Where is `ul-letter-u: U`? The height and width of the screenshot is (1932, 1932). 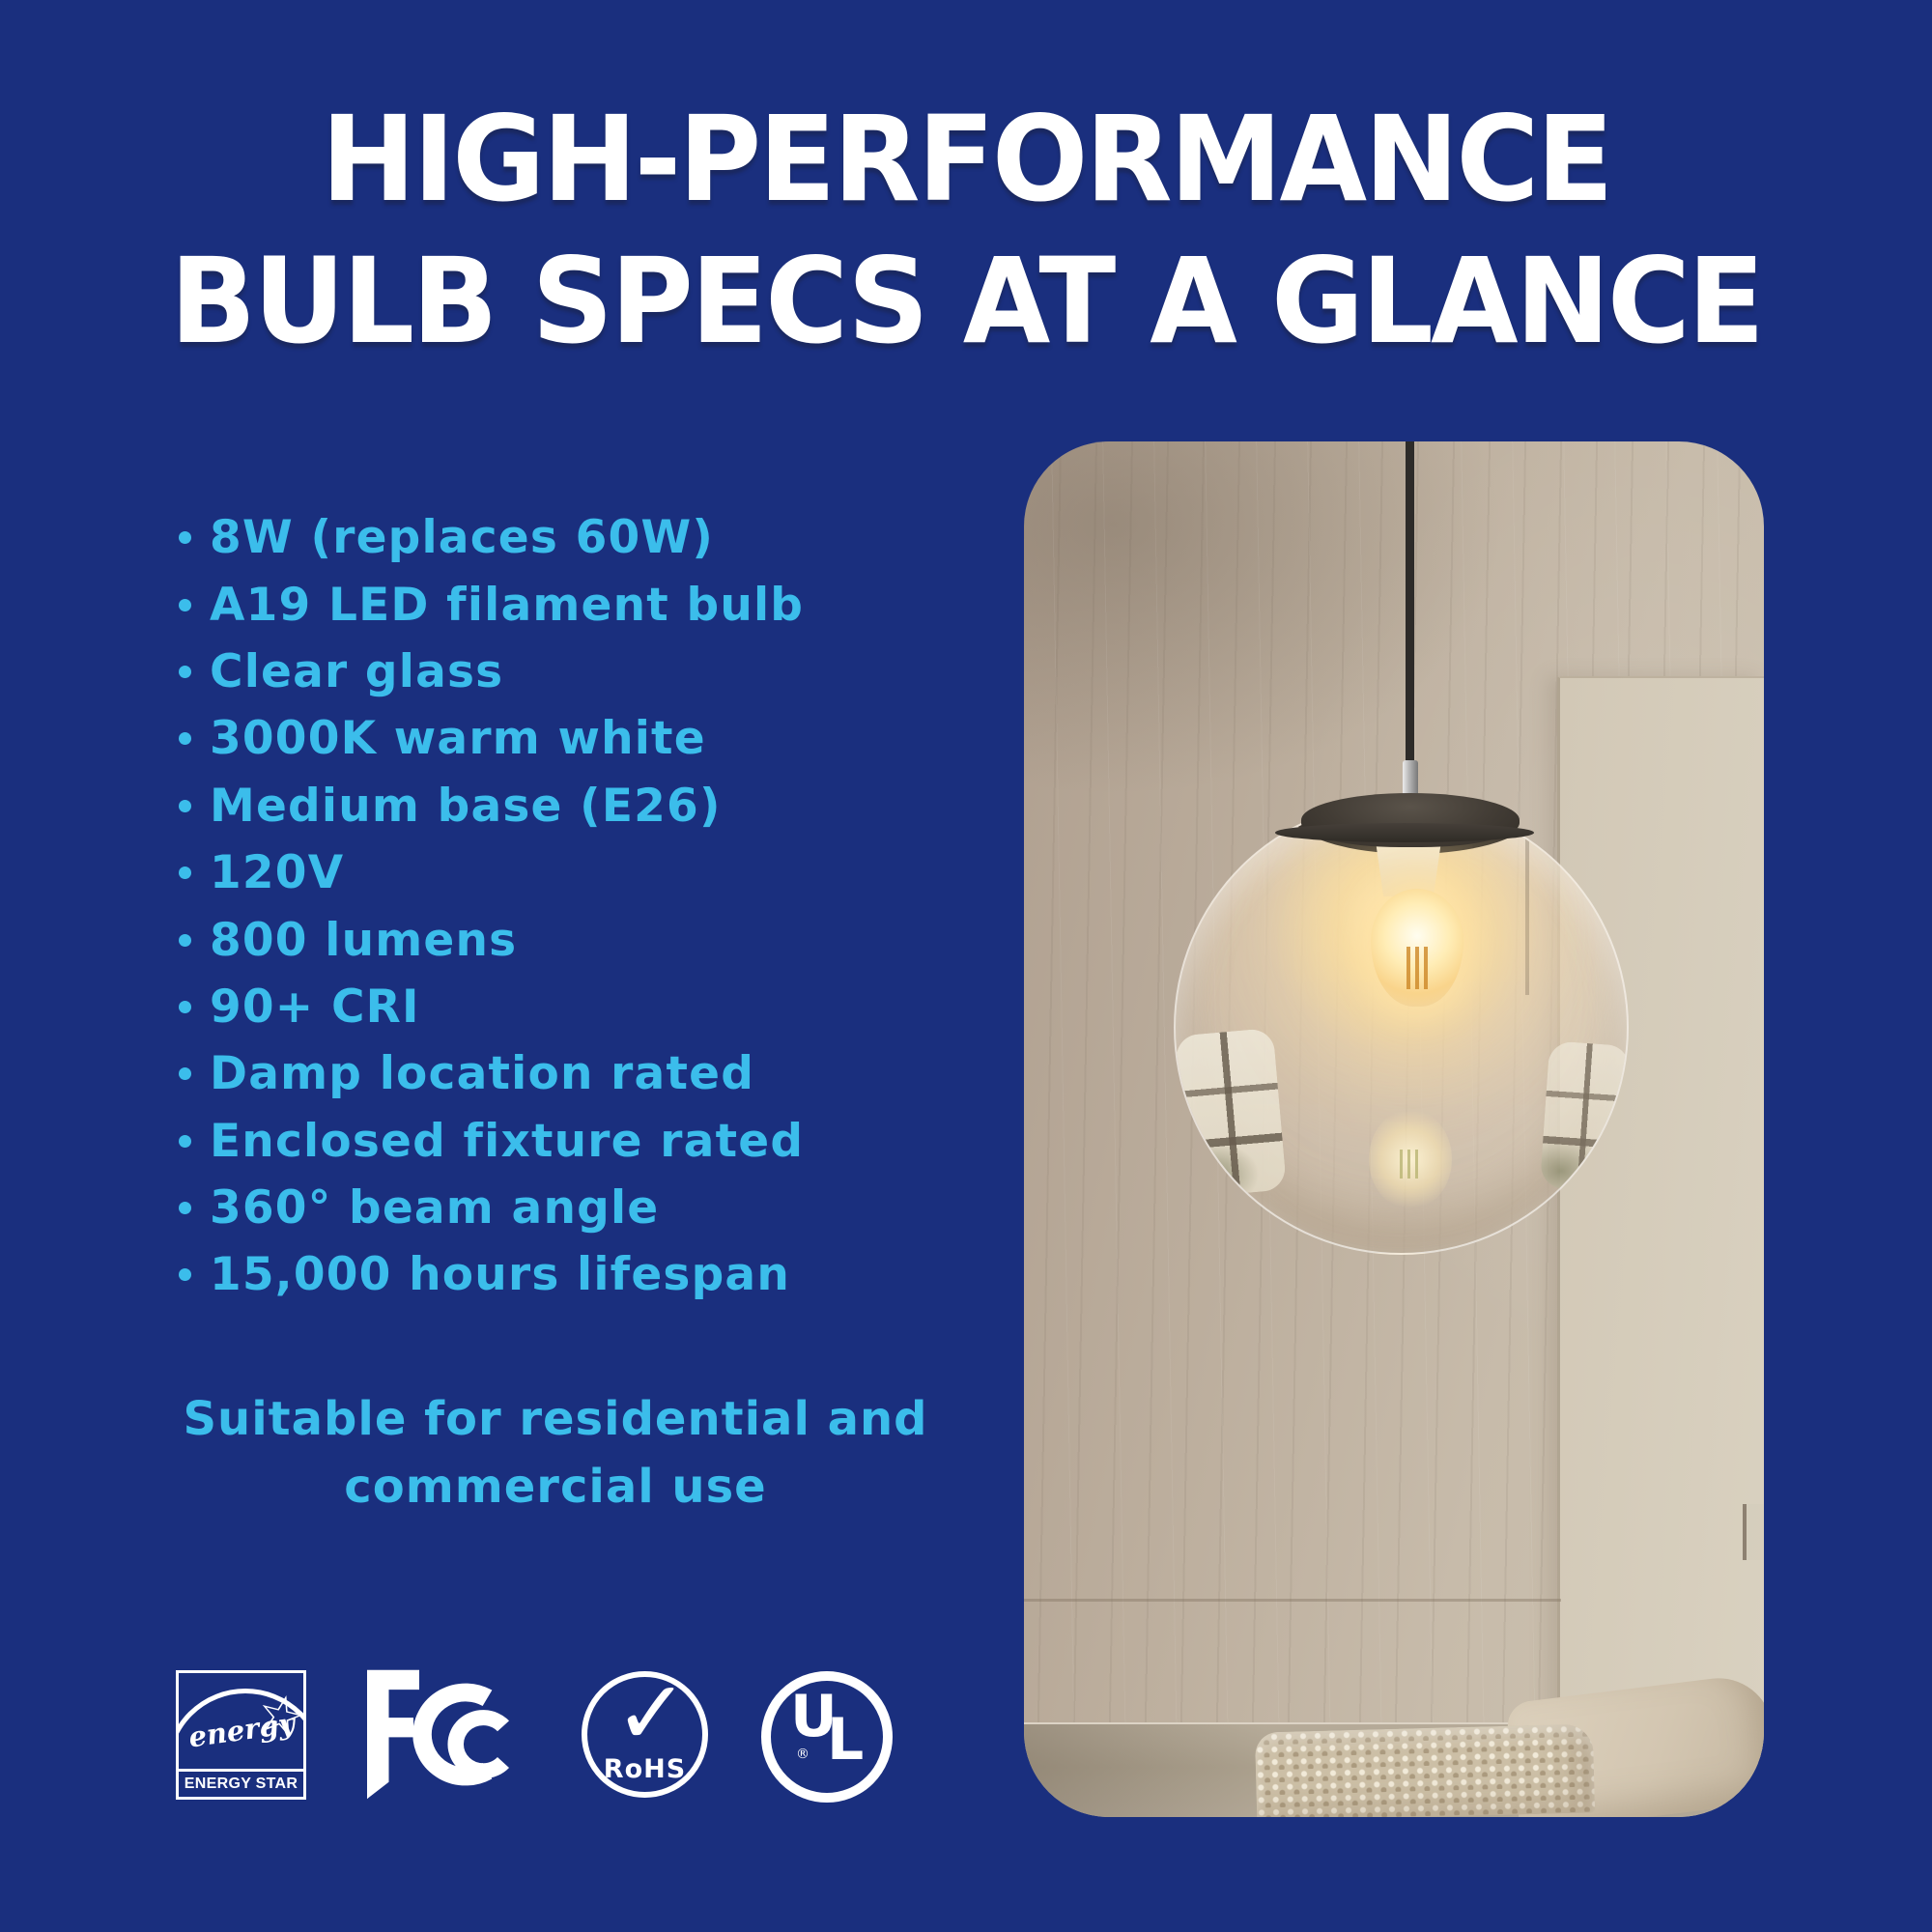 ul-letter-u: U is located at coordinates (814, 1716).